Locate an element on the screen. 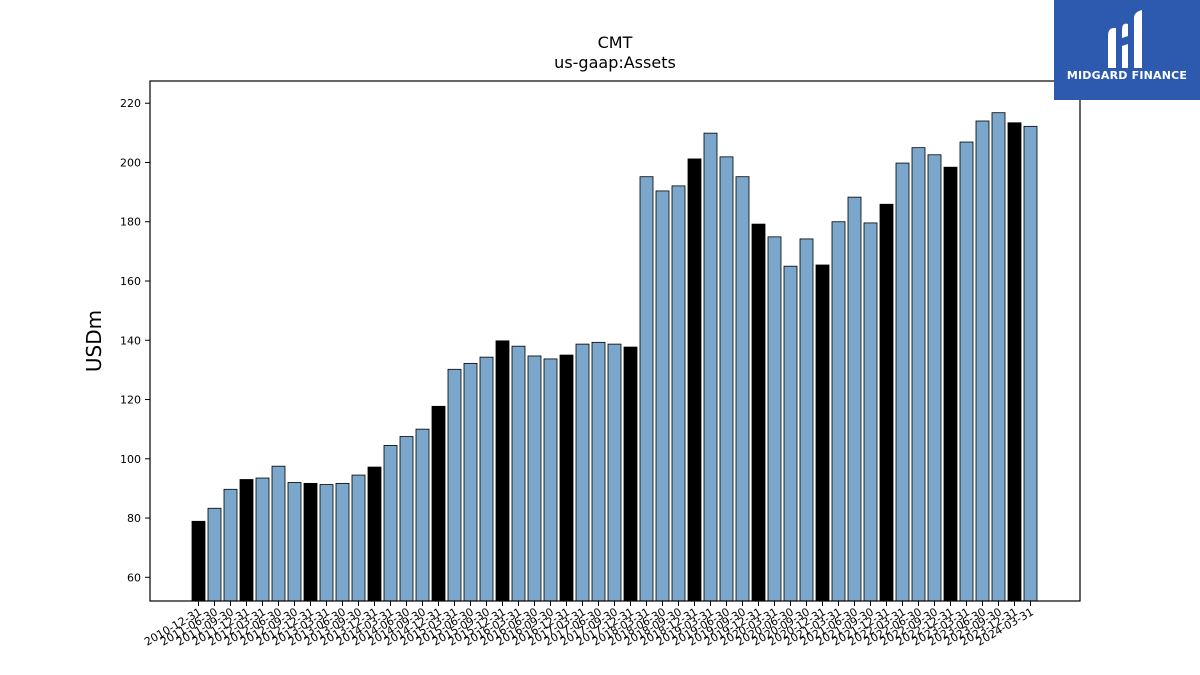  y-tick-label: 120 is located at coordinates (130, 400).